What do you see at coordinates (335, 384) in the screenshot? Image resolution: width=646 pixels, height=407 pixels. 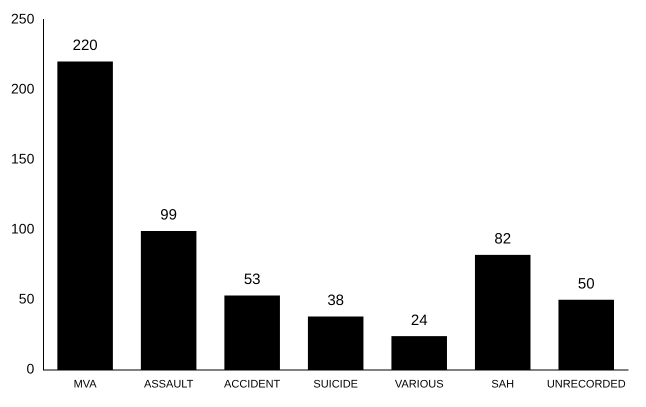 I see `x-tick-label: SUICIDE` at bounding box center [335, 384].